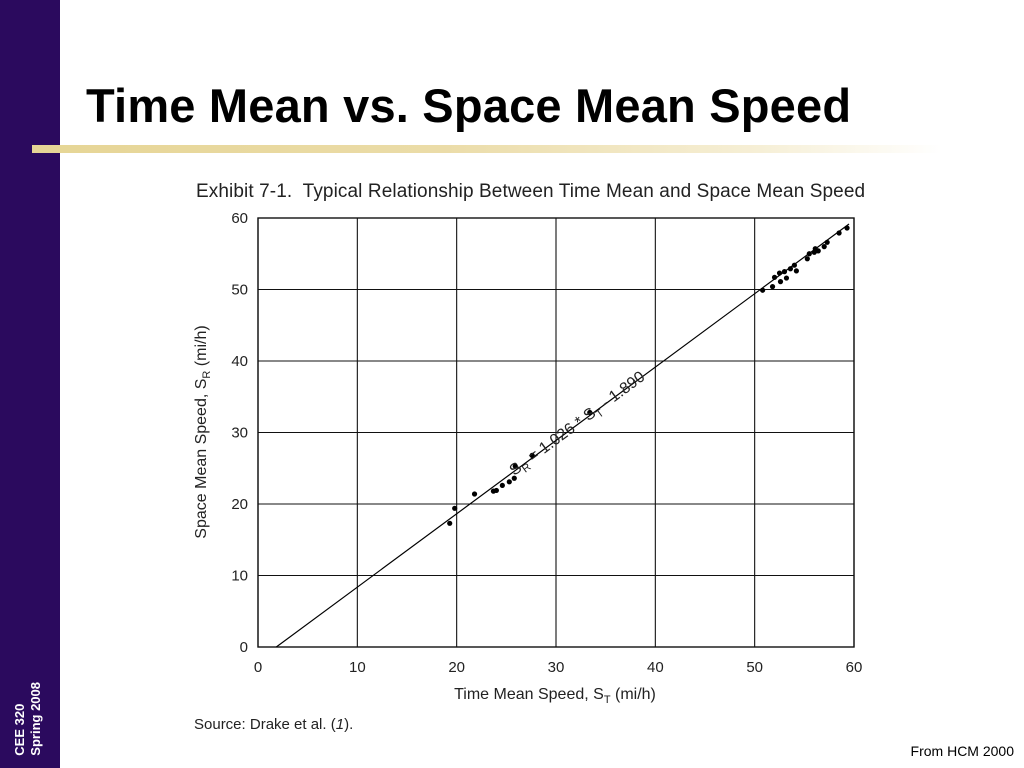 Image resolution: width=1024 pixels, height=768 pixels. I want to click on x-axis-title: Time Mean Speed, ST (mi/h), so click(555, 696).